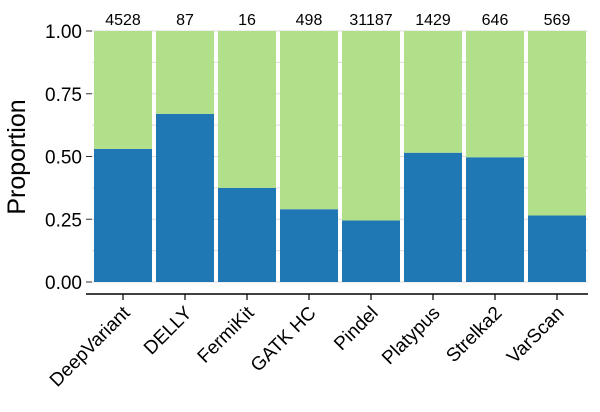 This screenshot has width=600, height=412. Describe the element at coordinates (185, 20) in the screenshot. I see `count-label: 87` at that location.